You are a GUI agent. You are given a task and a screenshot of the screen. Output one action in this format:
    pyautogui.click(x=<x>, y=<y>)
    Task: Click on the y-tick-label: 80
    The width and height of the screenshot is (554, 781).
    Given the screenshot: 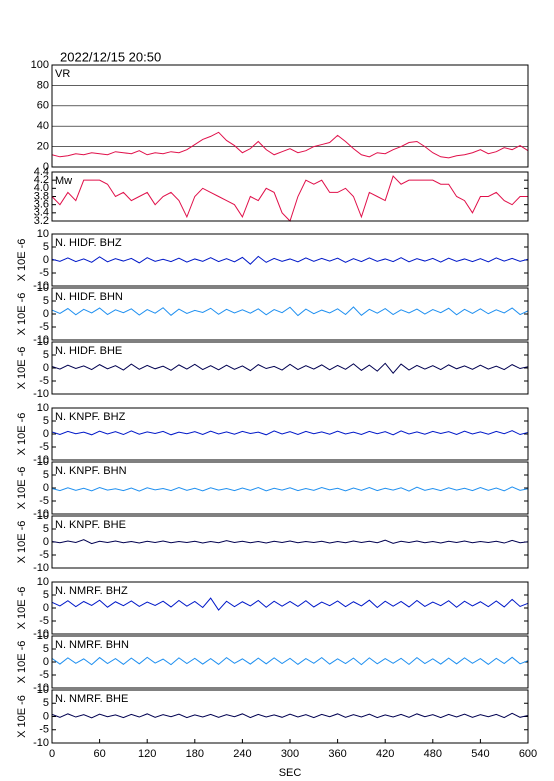 What is the action you would take?
    pyautogui.click(x=43, y=85)
    